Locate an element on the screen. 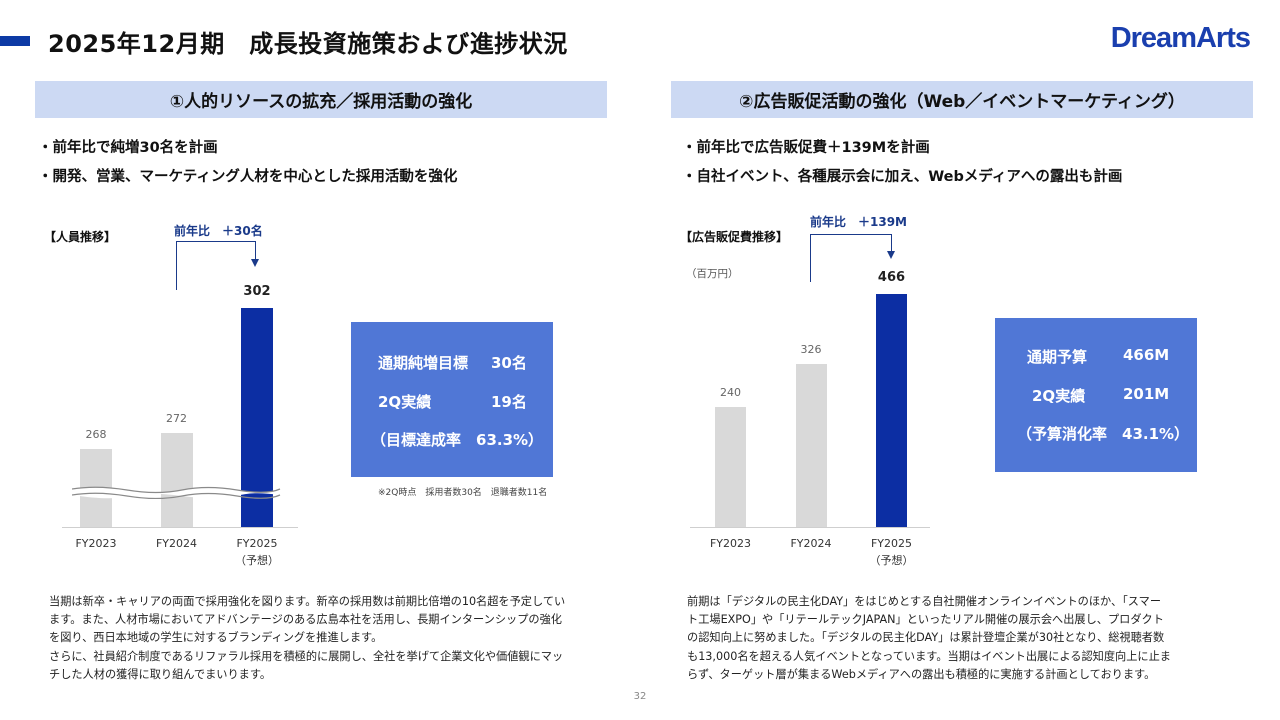 The image size is (1280, 720). page-title: 2025年12月期 成長投資施策および進捗状況 is located at coordinates (308, 44).